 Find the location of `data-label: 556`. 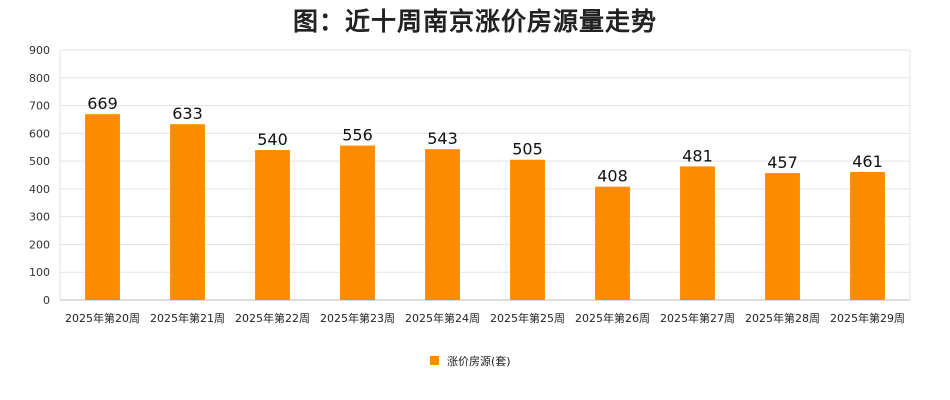

data-label: 556 is located at coordinates (357, 135).